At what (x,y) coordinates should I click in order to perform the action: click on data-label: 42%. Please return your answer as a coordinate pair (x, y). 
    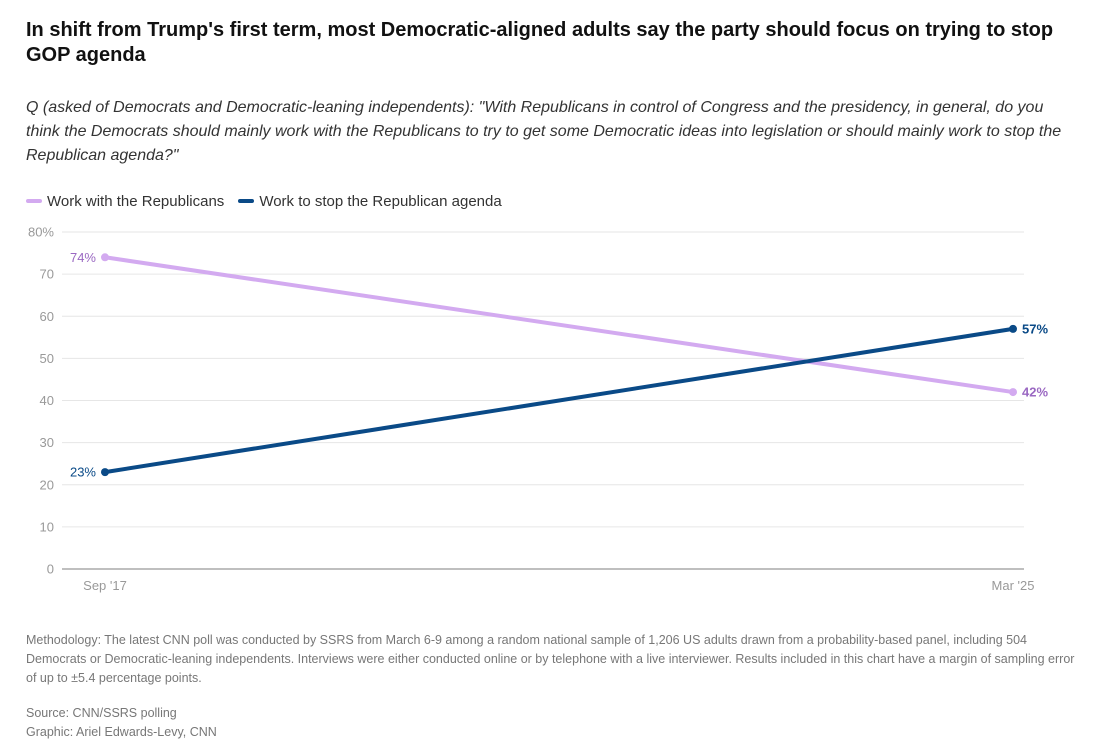
    Looking at the image, I should click on (1035, 392).